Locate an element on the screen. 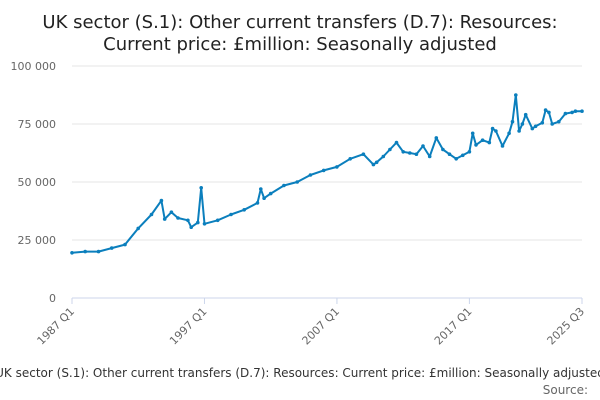  x-tick-label: 2007 Q1 is located at coordinates (321, 326).